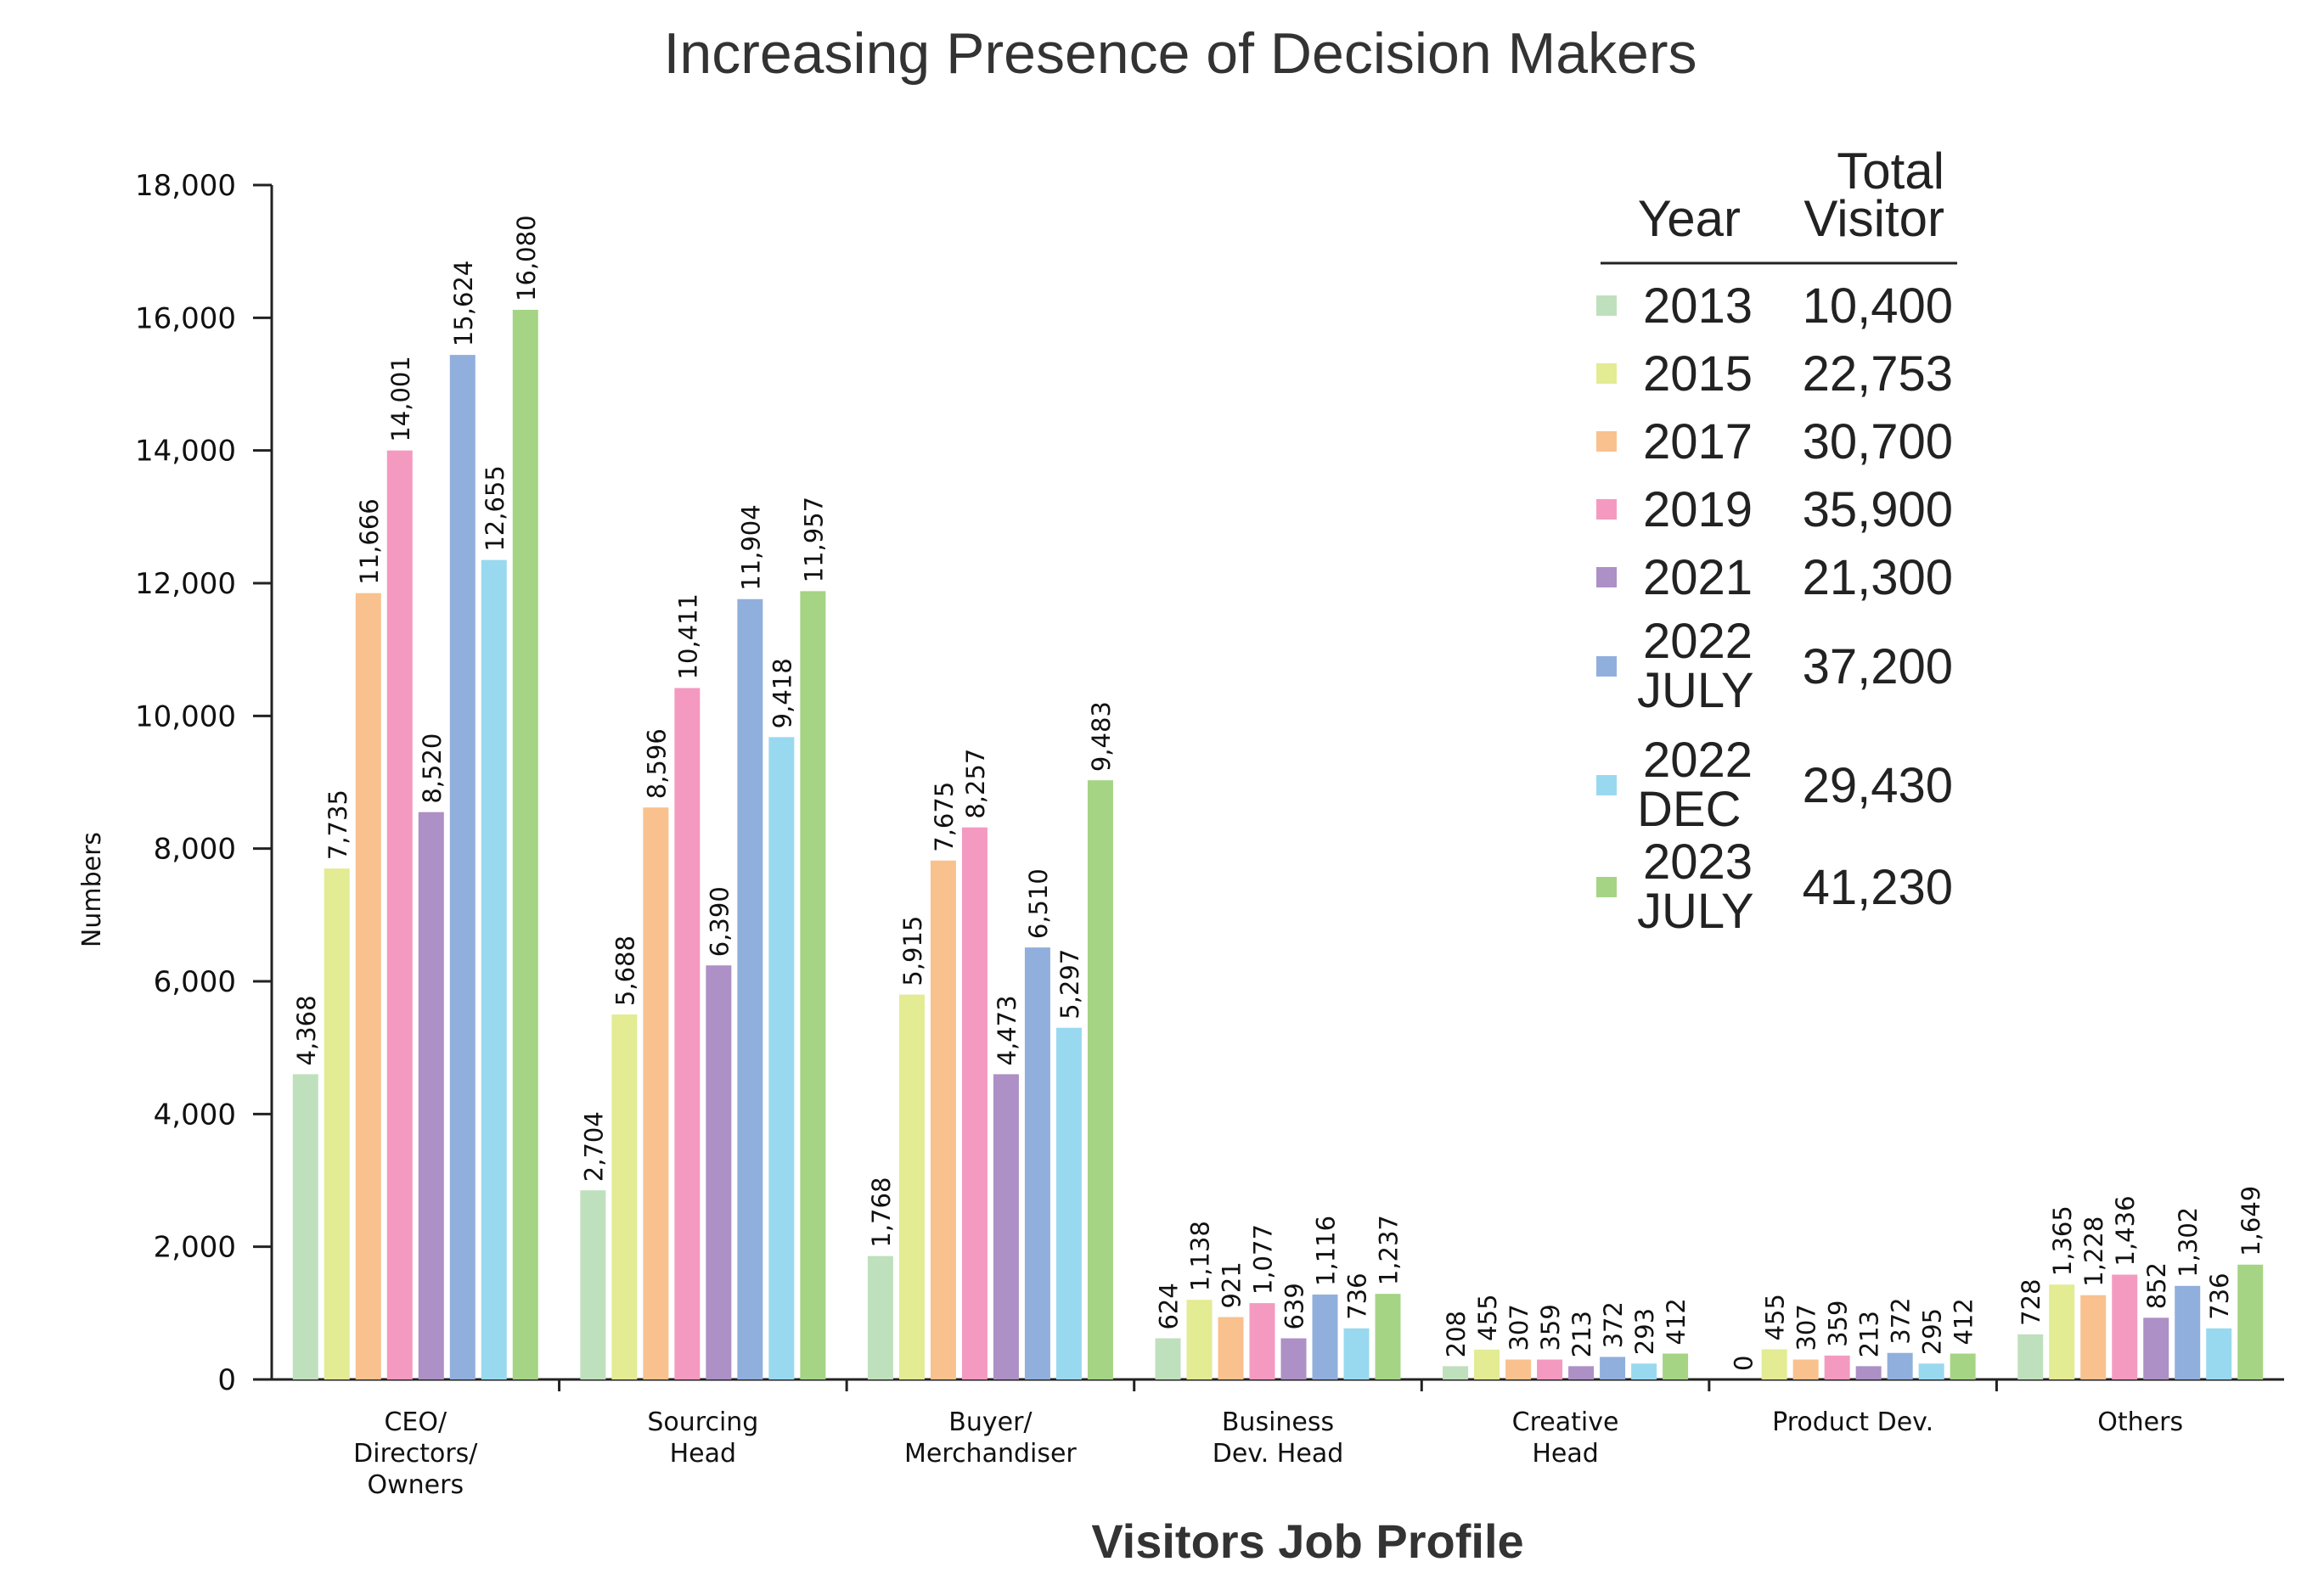  What do you see at coordinates (2140, 1422) in the screenshot?
I see `category-label: Others` at bounding box center [2140, 1422].